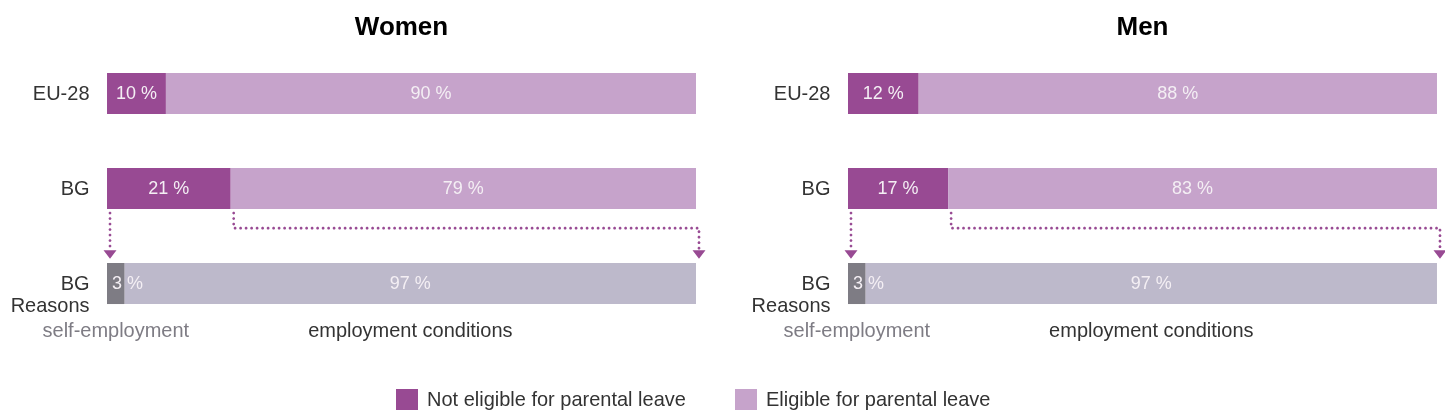  Describe the element at coordinates (136, 92) in the screenshot. I see `data-label: 10 %` at that location.